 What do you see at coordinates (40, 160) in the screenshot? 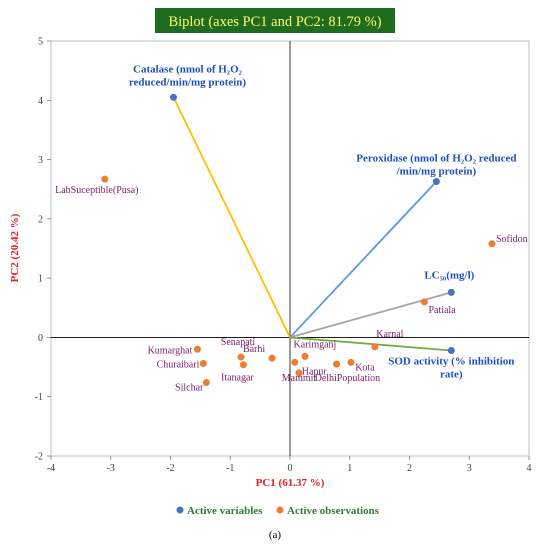
I see `y-tick-label: 3` at bounding box center [40, 160].